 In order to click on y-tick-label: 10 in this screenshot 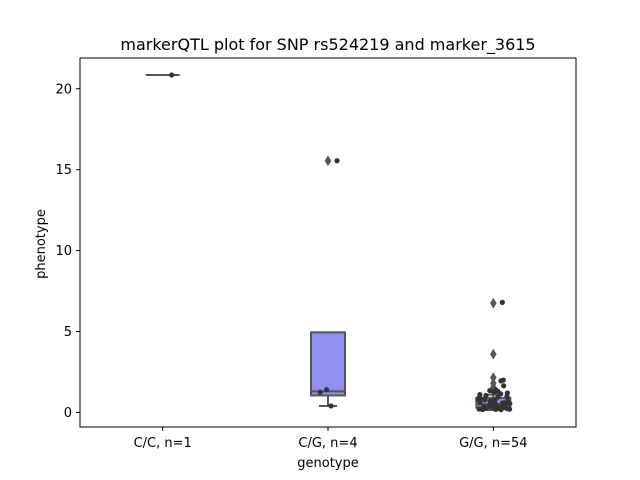, I will do `click(63, 251)`.